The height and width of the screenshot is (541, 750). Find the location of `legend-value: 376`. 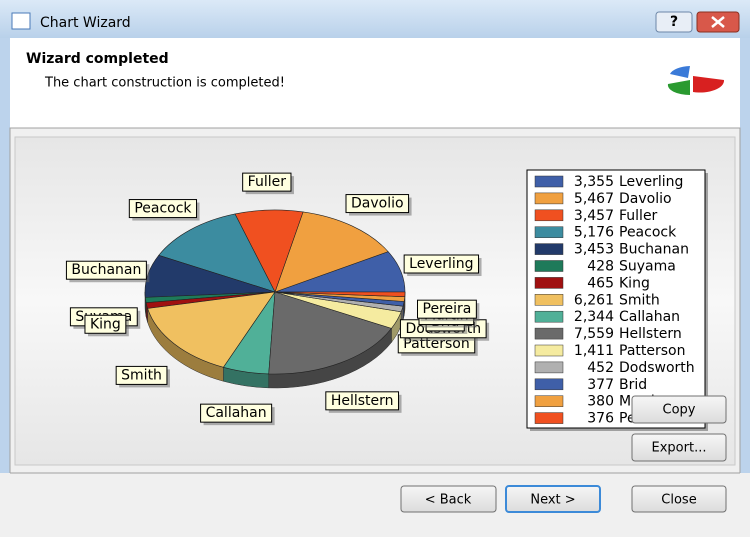

legend-value: 376 is located at coordinates (600, 419).